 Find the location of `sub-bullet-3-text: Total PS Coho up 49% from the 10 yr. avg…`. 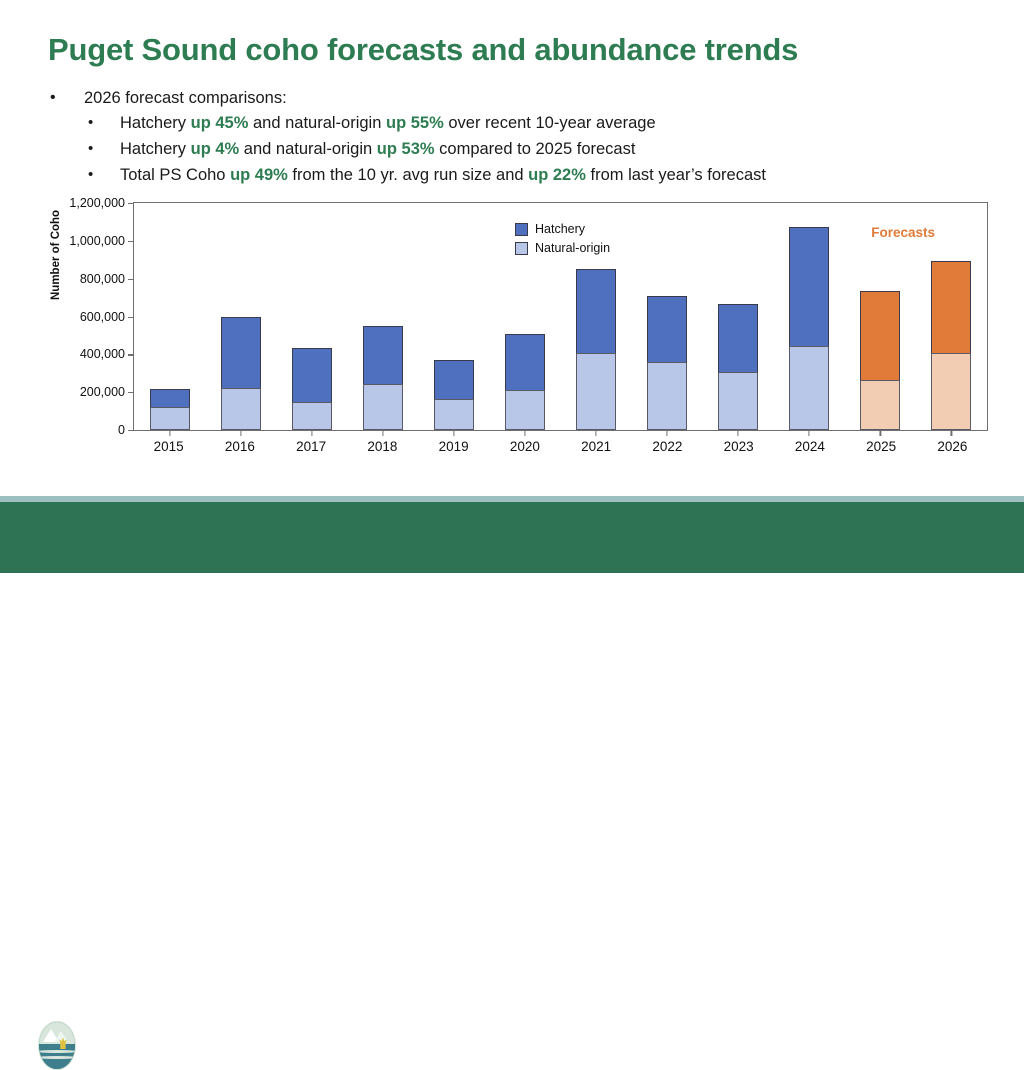

sub-bullet-3-text: Total PS Coho up 49% from the 10 yr. avg… is located at coordinates (443, 175).